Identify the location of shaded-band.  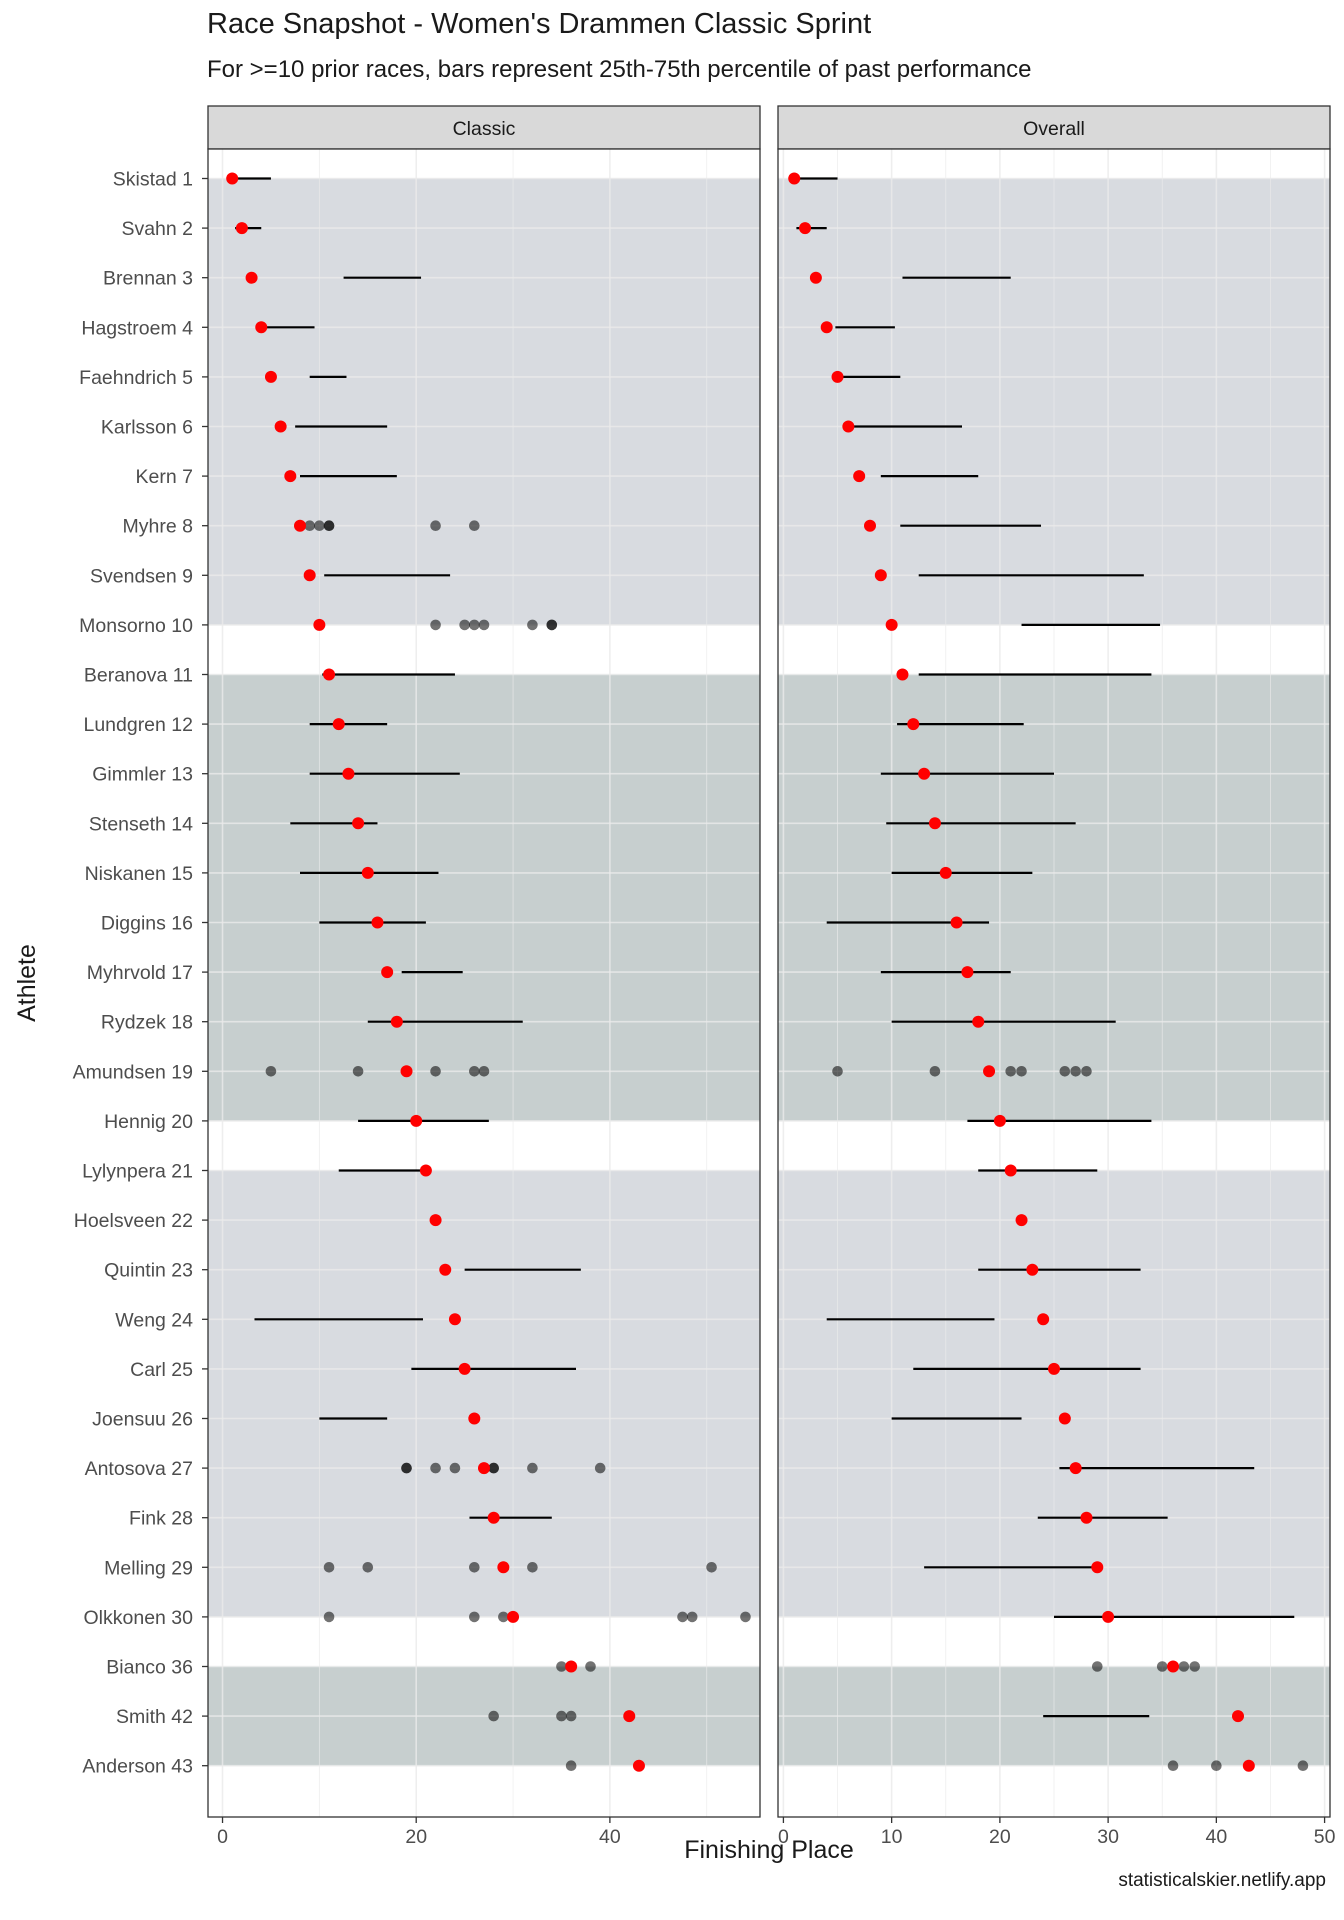
(484, 401).